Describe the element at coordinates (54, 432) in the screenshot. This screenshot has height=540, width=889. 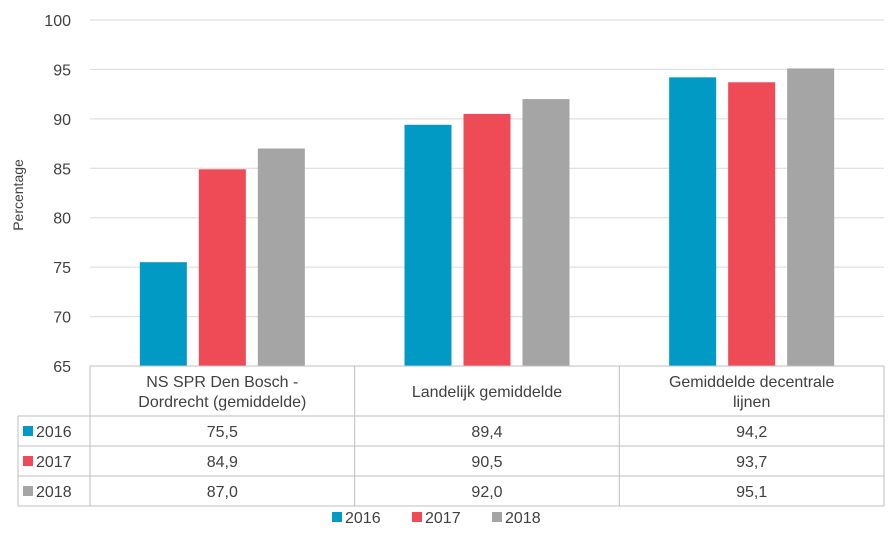
I see `row-series-label: 2016` at that location.